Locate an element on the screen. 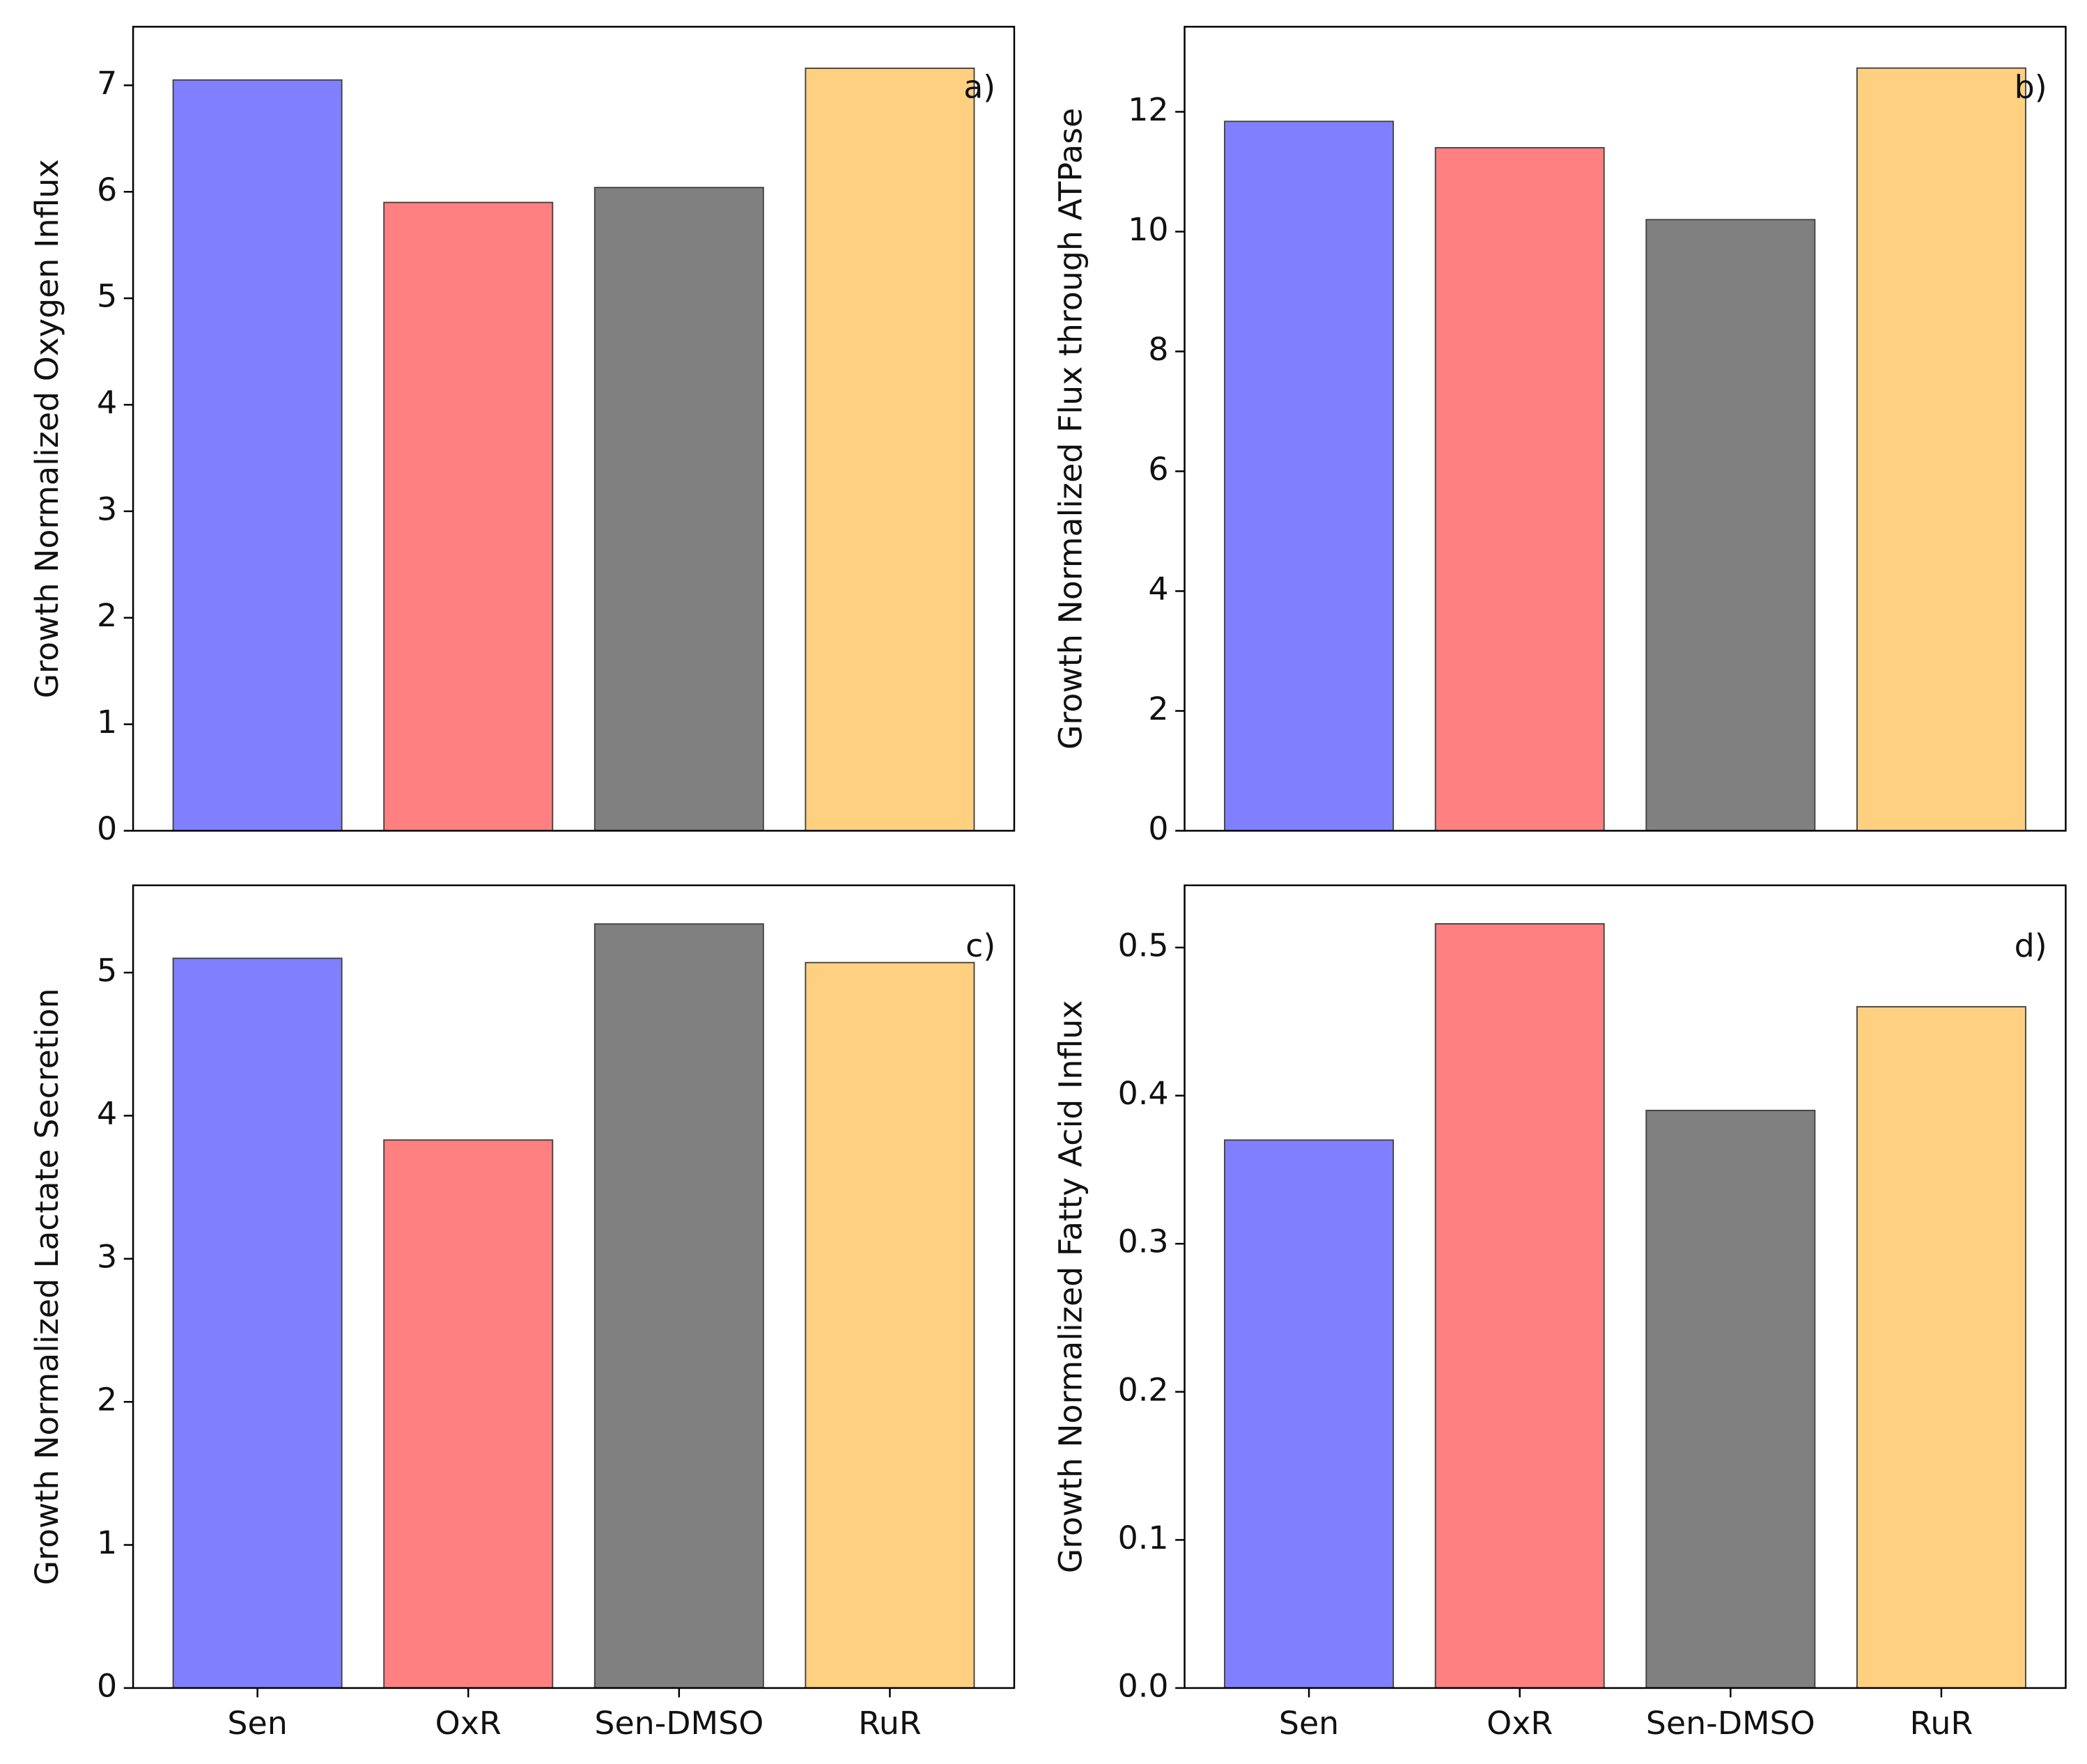 This screenshot has width=2087, height=1764. panel-label: c) is located at coordinates (980, 945).